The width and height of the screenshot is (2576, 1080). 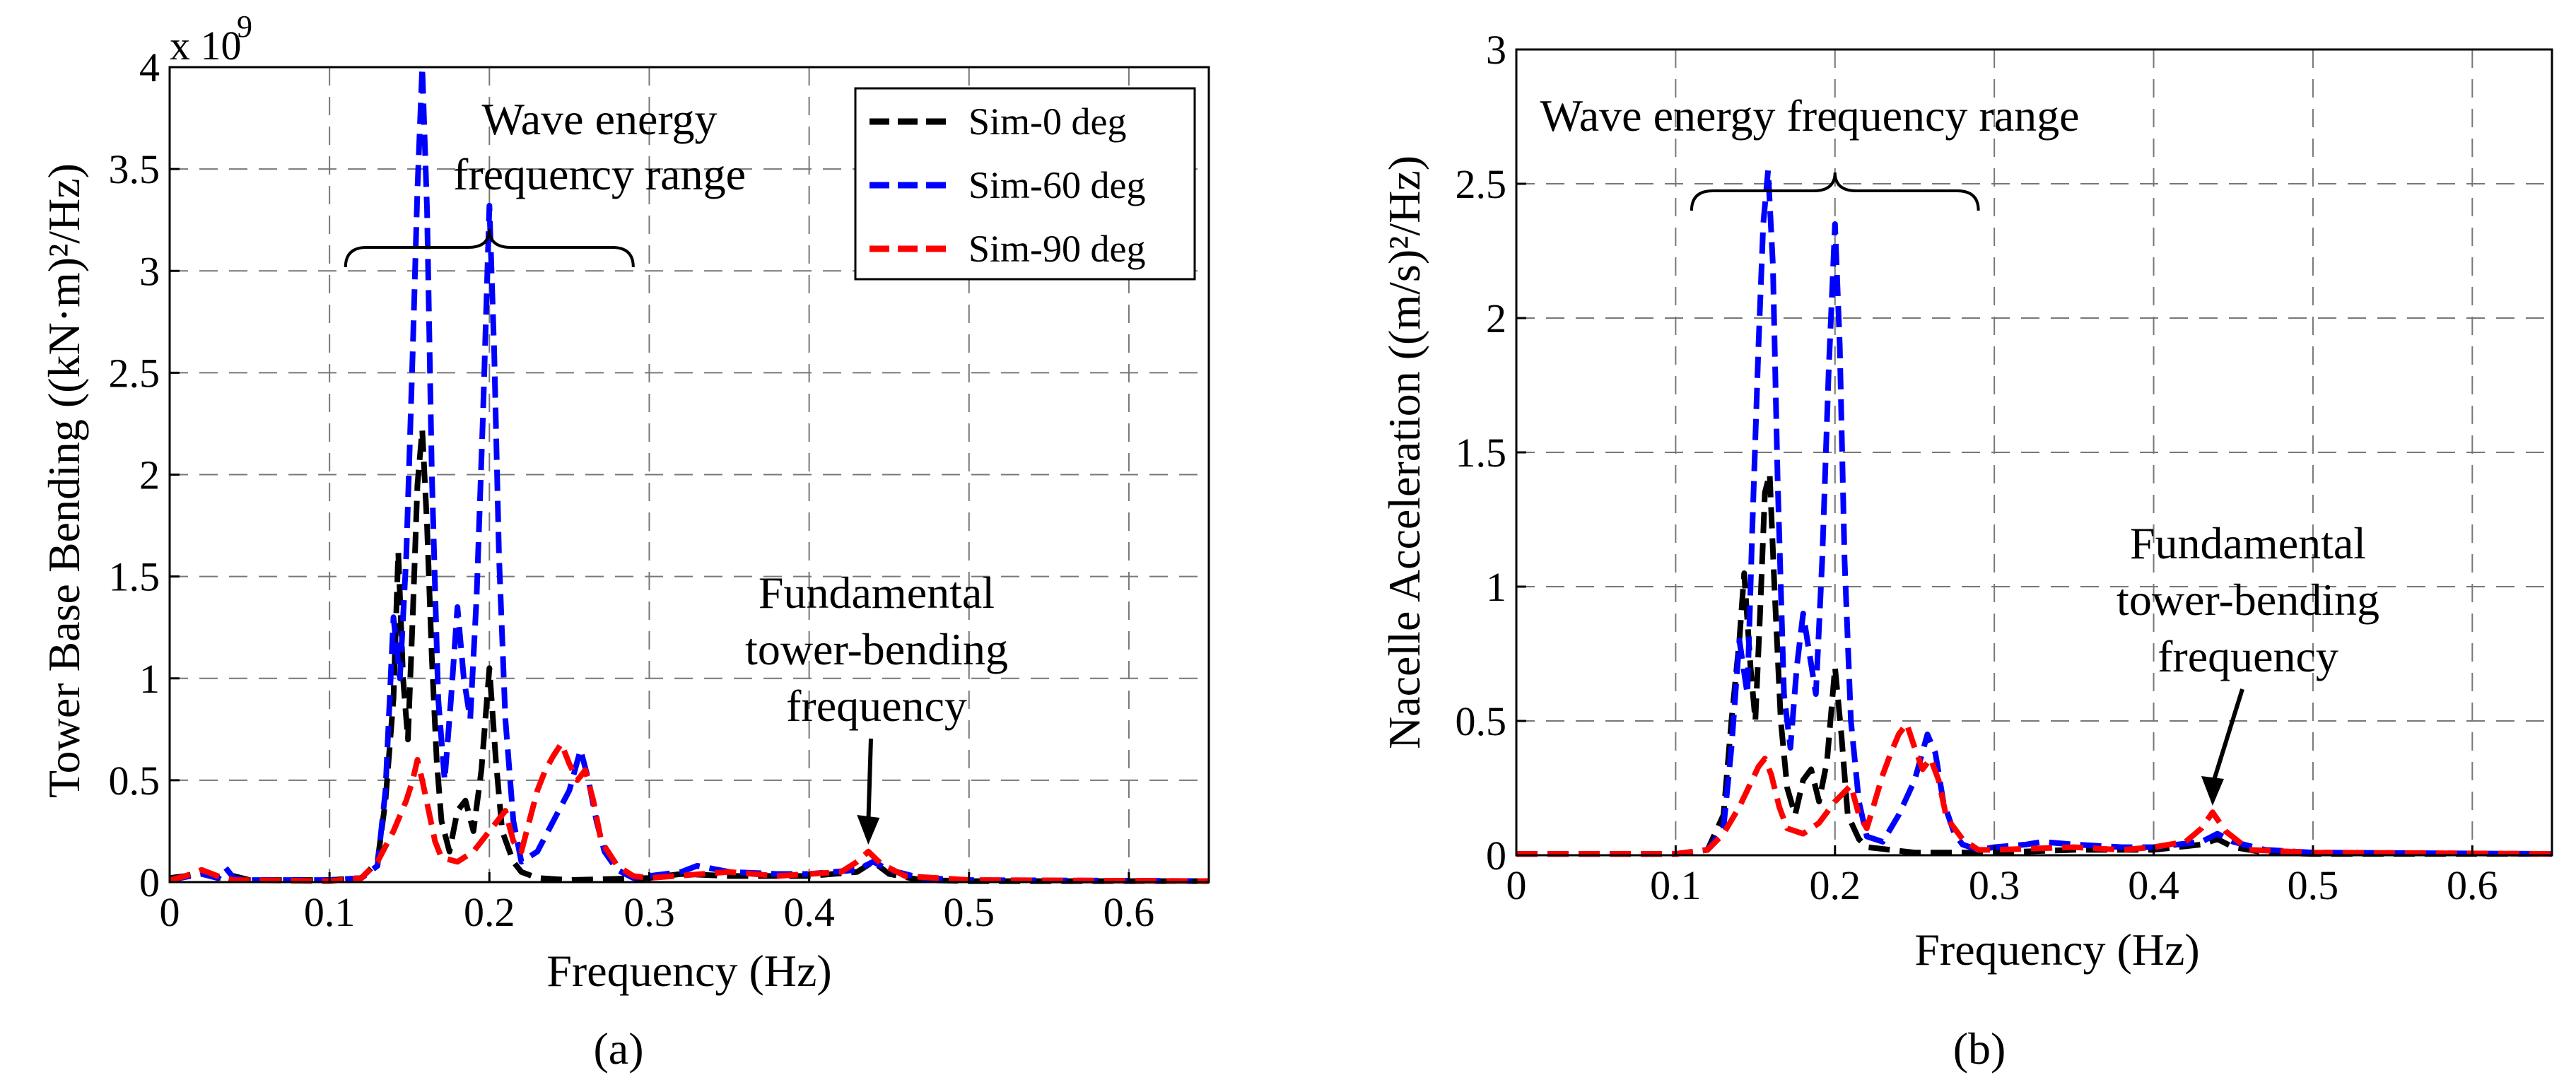 I want to click on panel-b-series-sim-0-deg, so click(x=2034, y=664).